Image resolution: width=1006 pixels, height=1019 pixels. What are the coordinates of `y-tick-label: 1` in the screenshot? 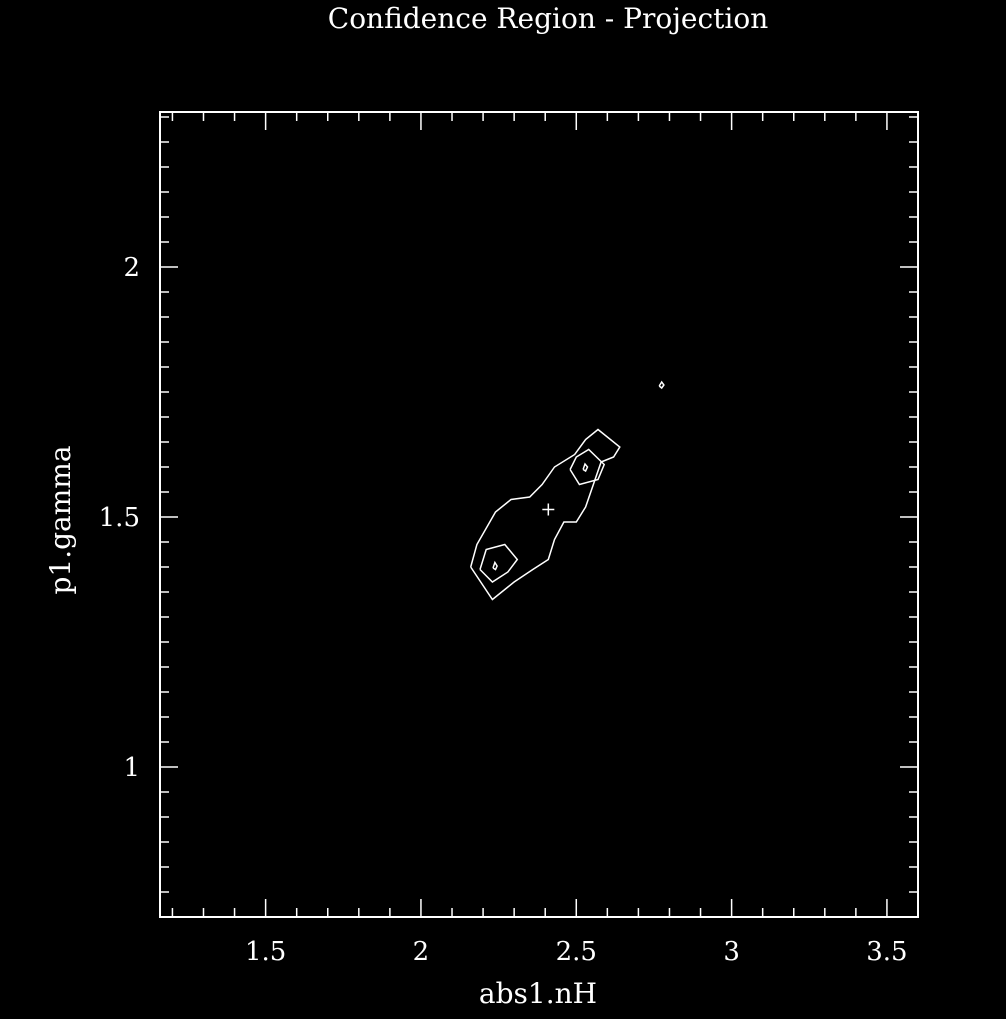 It's located at (131, 768).